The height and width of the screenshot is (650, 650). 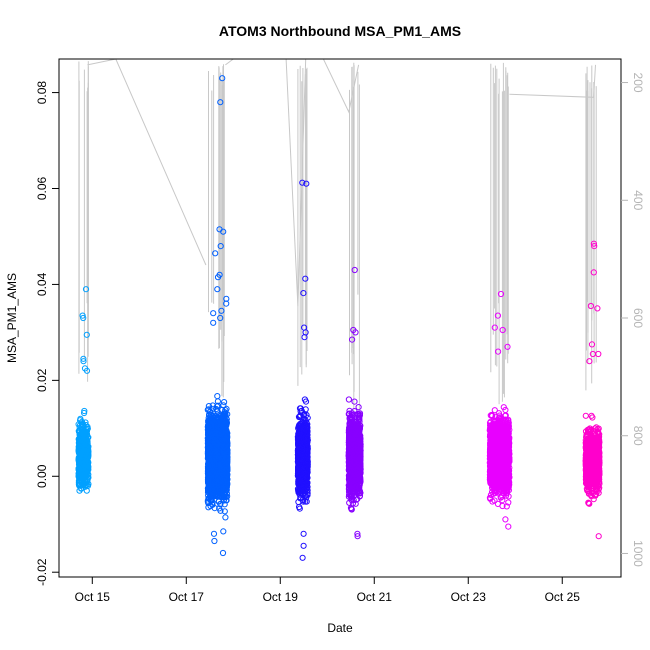 I want to click on chart-title: ATOM3 Northbound MSA_PM1_AMS, so click(x=340, y=31).